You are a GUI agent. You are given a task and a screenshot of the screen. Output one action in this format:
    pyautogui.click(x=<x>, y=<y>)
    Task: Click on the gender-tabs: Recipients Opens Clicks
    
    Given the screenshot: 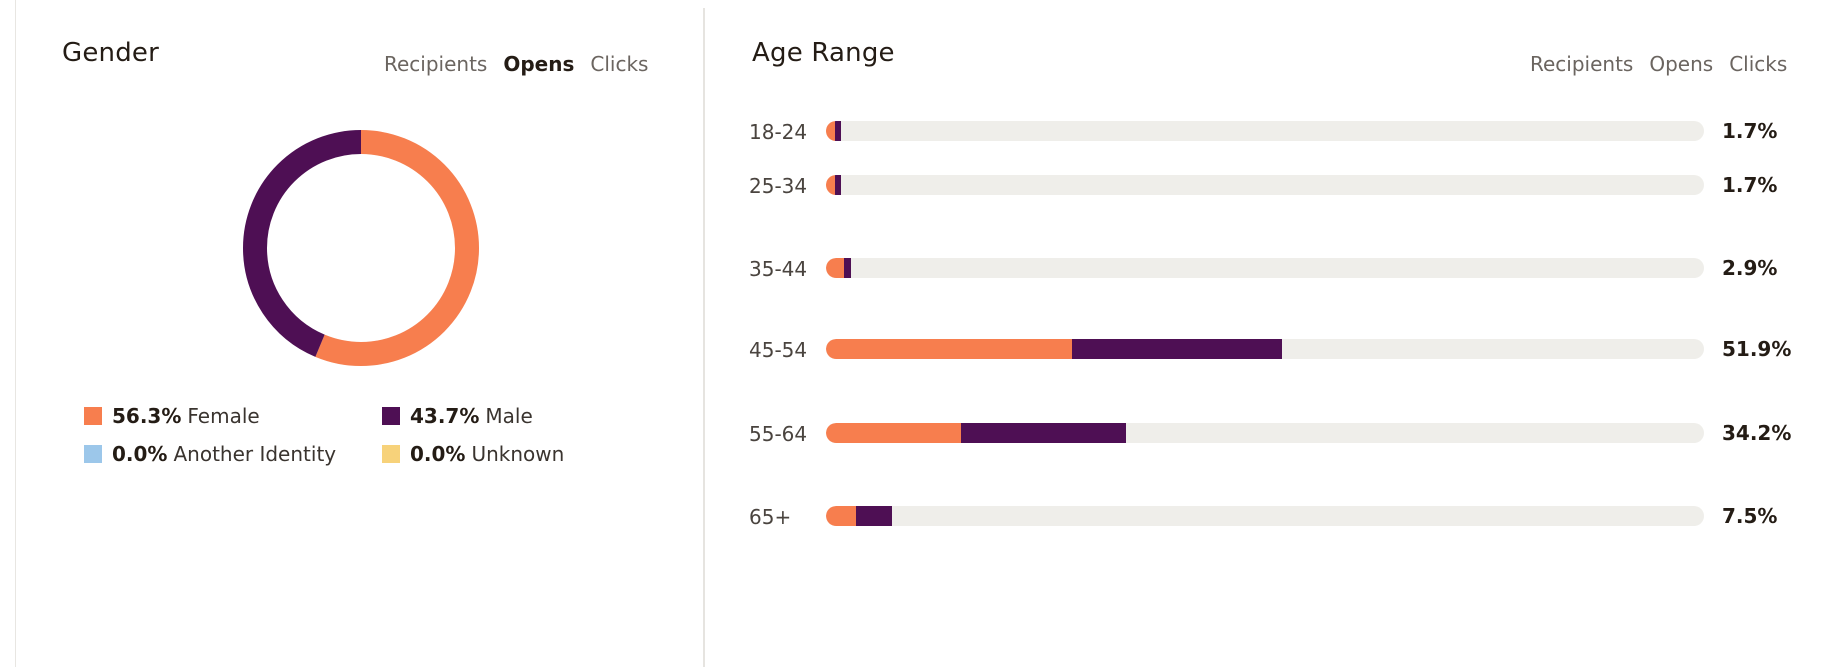 What is the action you would take?
    pyautogui.click(x=516, y=64)
    